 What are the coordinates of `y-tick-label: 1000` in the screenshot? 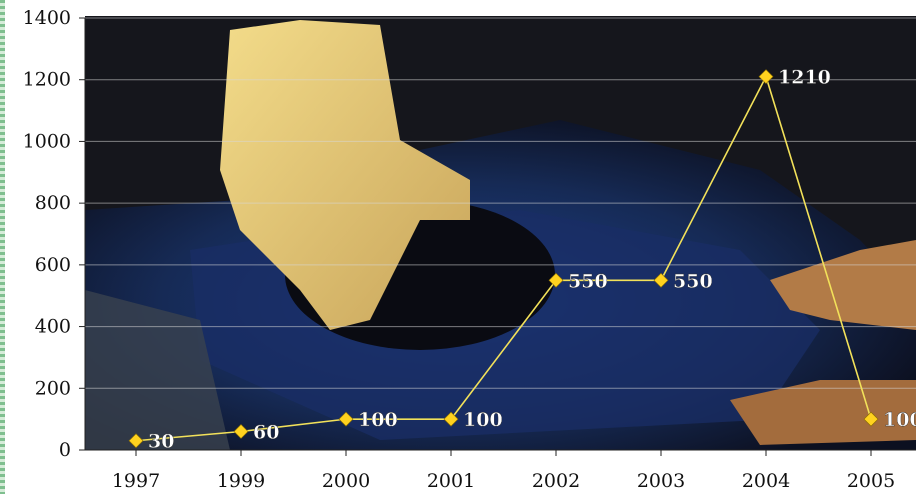 It's located at (47, 141).